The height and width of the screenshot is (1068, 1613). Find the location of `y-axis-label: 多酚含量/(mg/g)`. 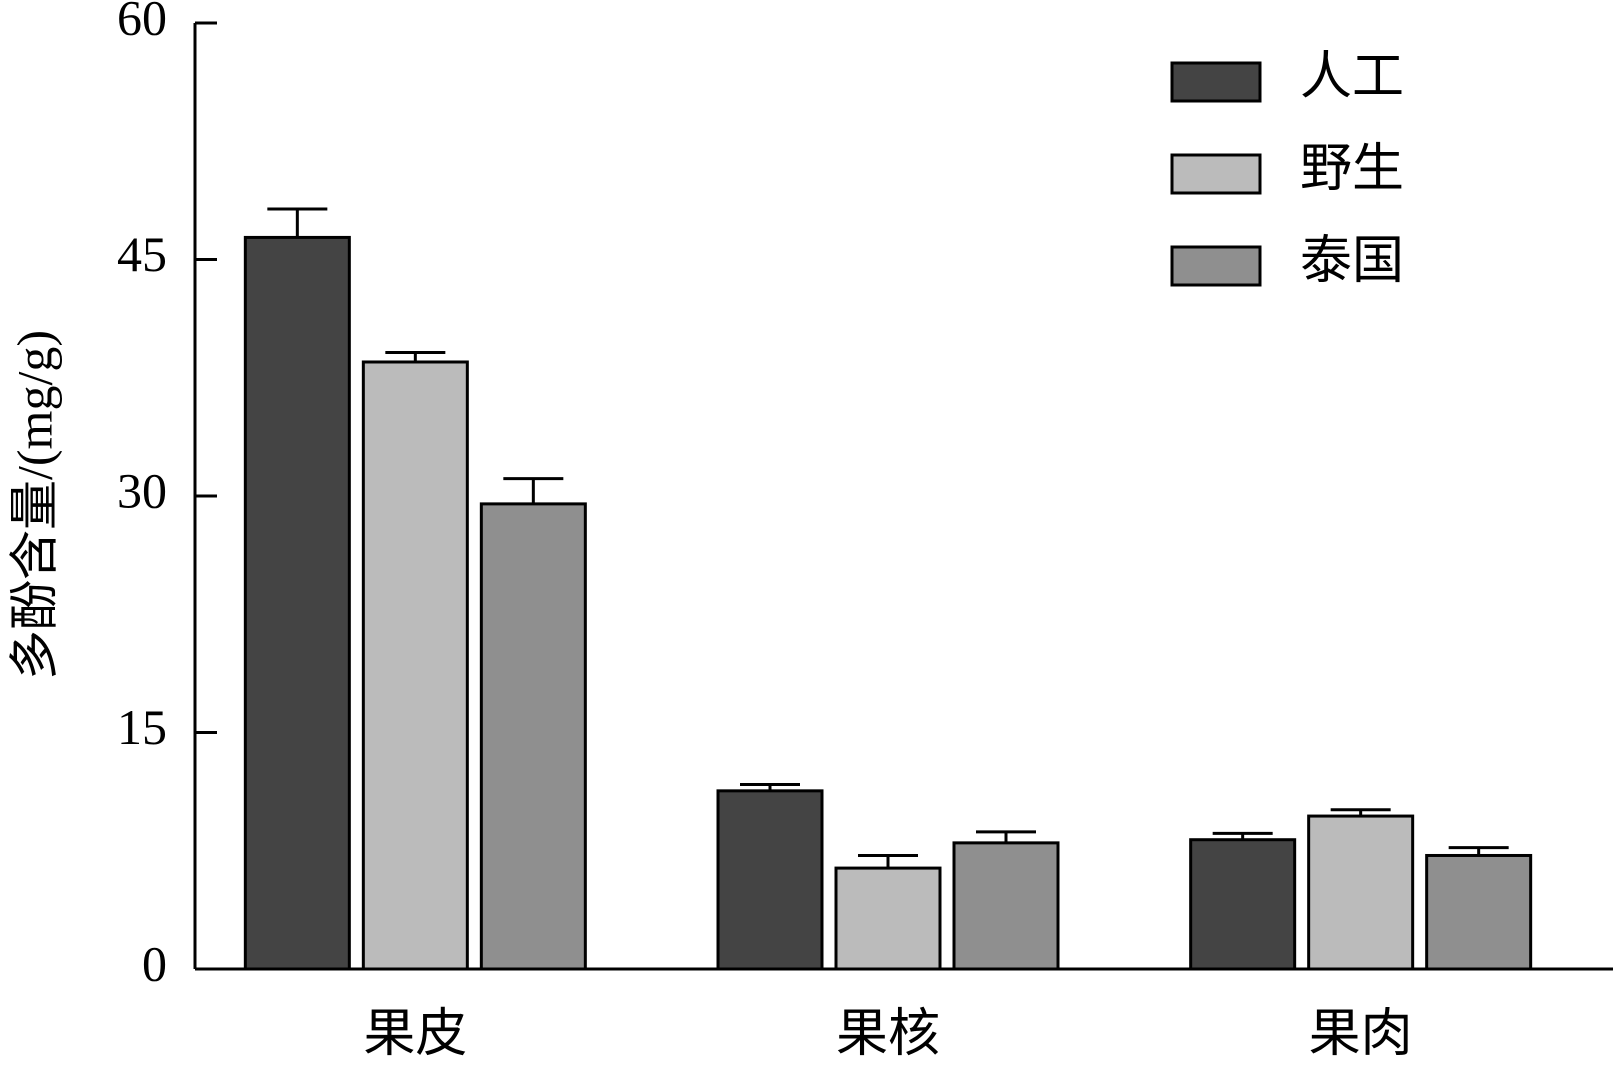

y-axis-label: 多酚含量/(mg/g) is located at coordinates (34, 505).